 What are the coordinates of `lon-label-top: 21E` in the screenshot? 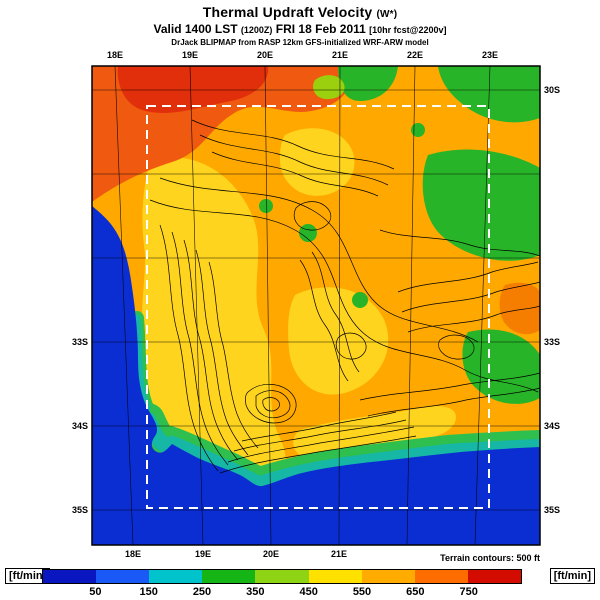 It's located at (339, 55).